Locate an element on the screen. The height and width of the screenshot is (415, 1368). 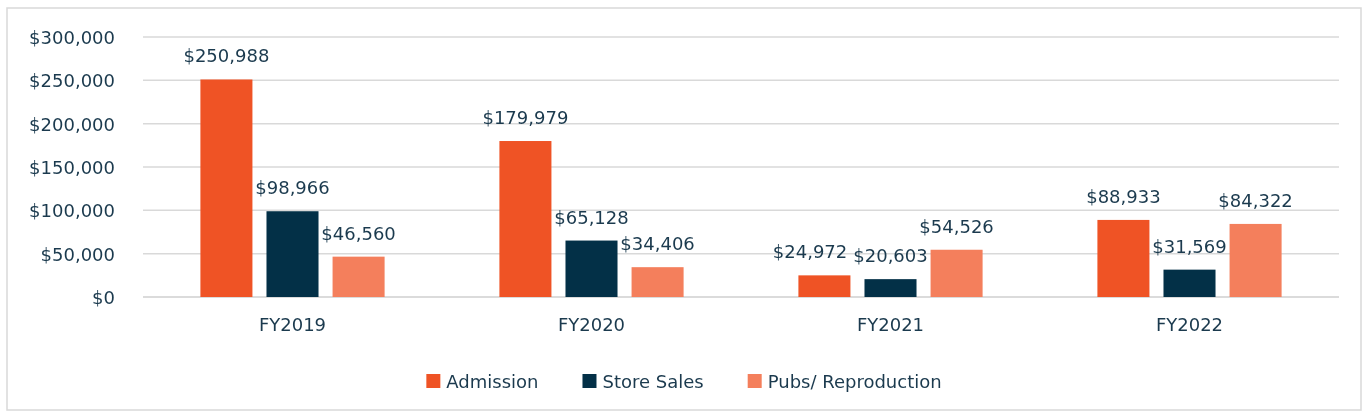
data-label: $34,406 is located at coordinates (657, 244).